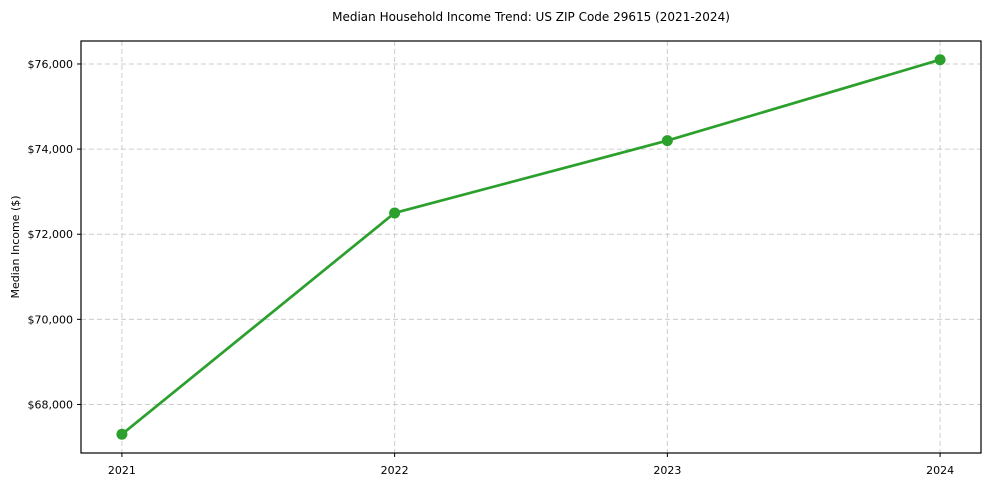 This screenshot has width=989, height=490. I want to click on x-tick-label: 2022, so click(395, 470).